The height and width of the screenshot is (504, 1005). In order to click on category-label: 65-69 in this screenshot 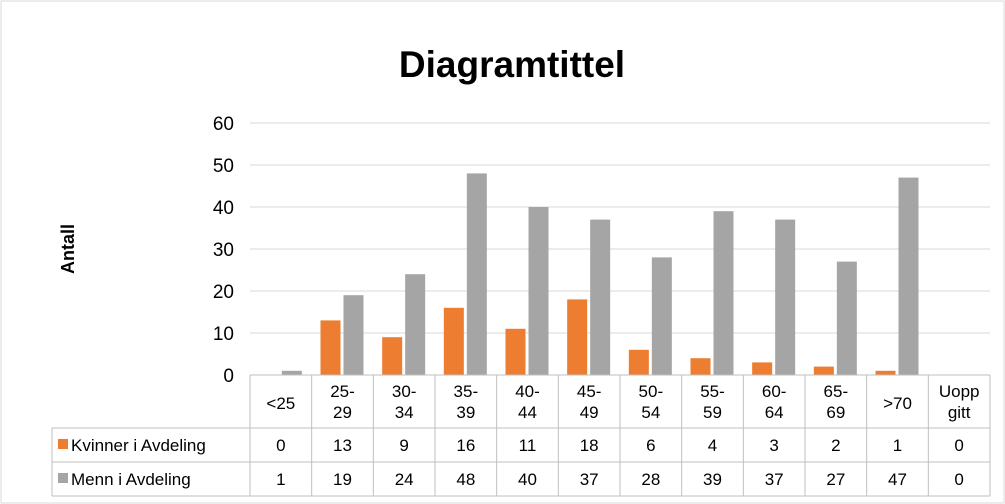, I will do `click(836, 402)`.